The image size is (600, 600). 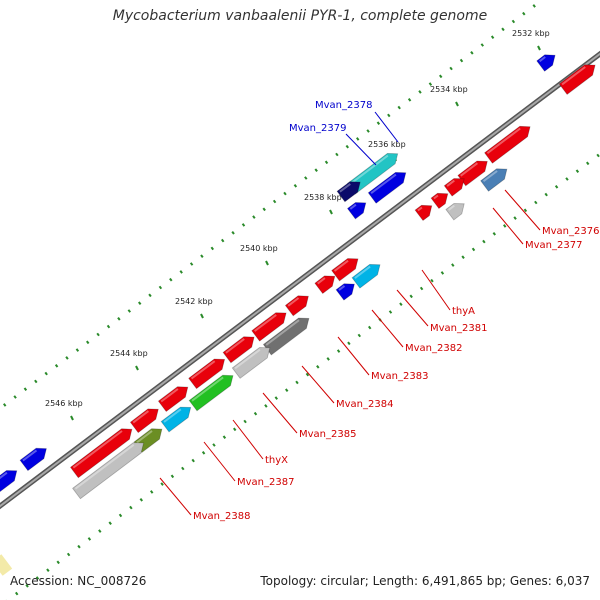 I want to click on gene-label: Mvan_2388, so click(x=221, y=516).